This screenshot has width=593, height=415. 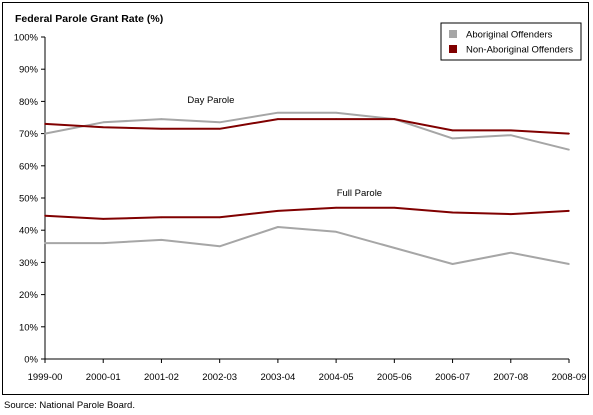 What do you see at coordinates (161, 377) in the screenshot?
I see `x-tick-label: 2001-02` at bounding box center [161, 377].